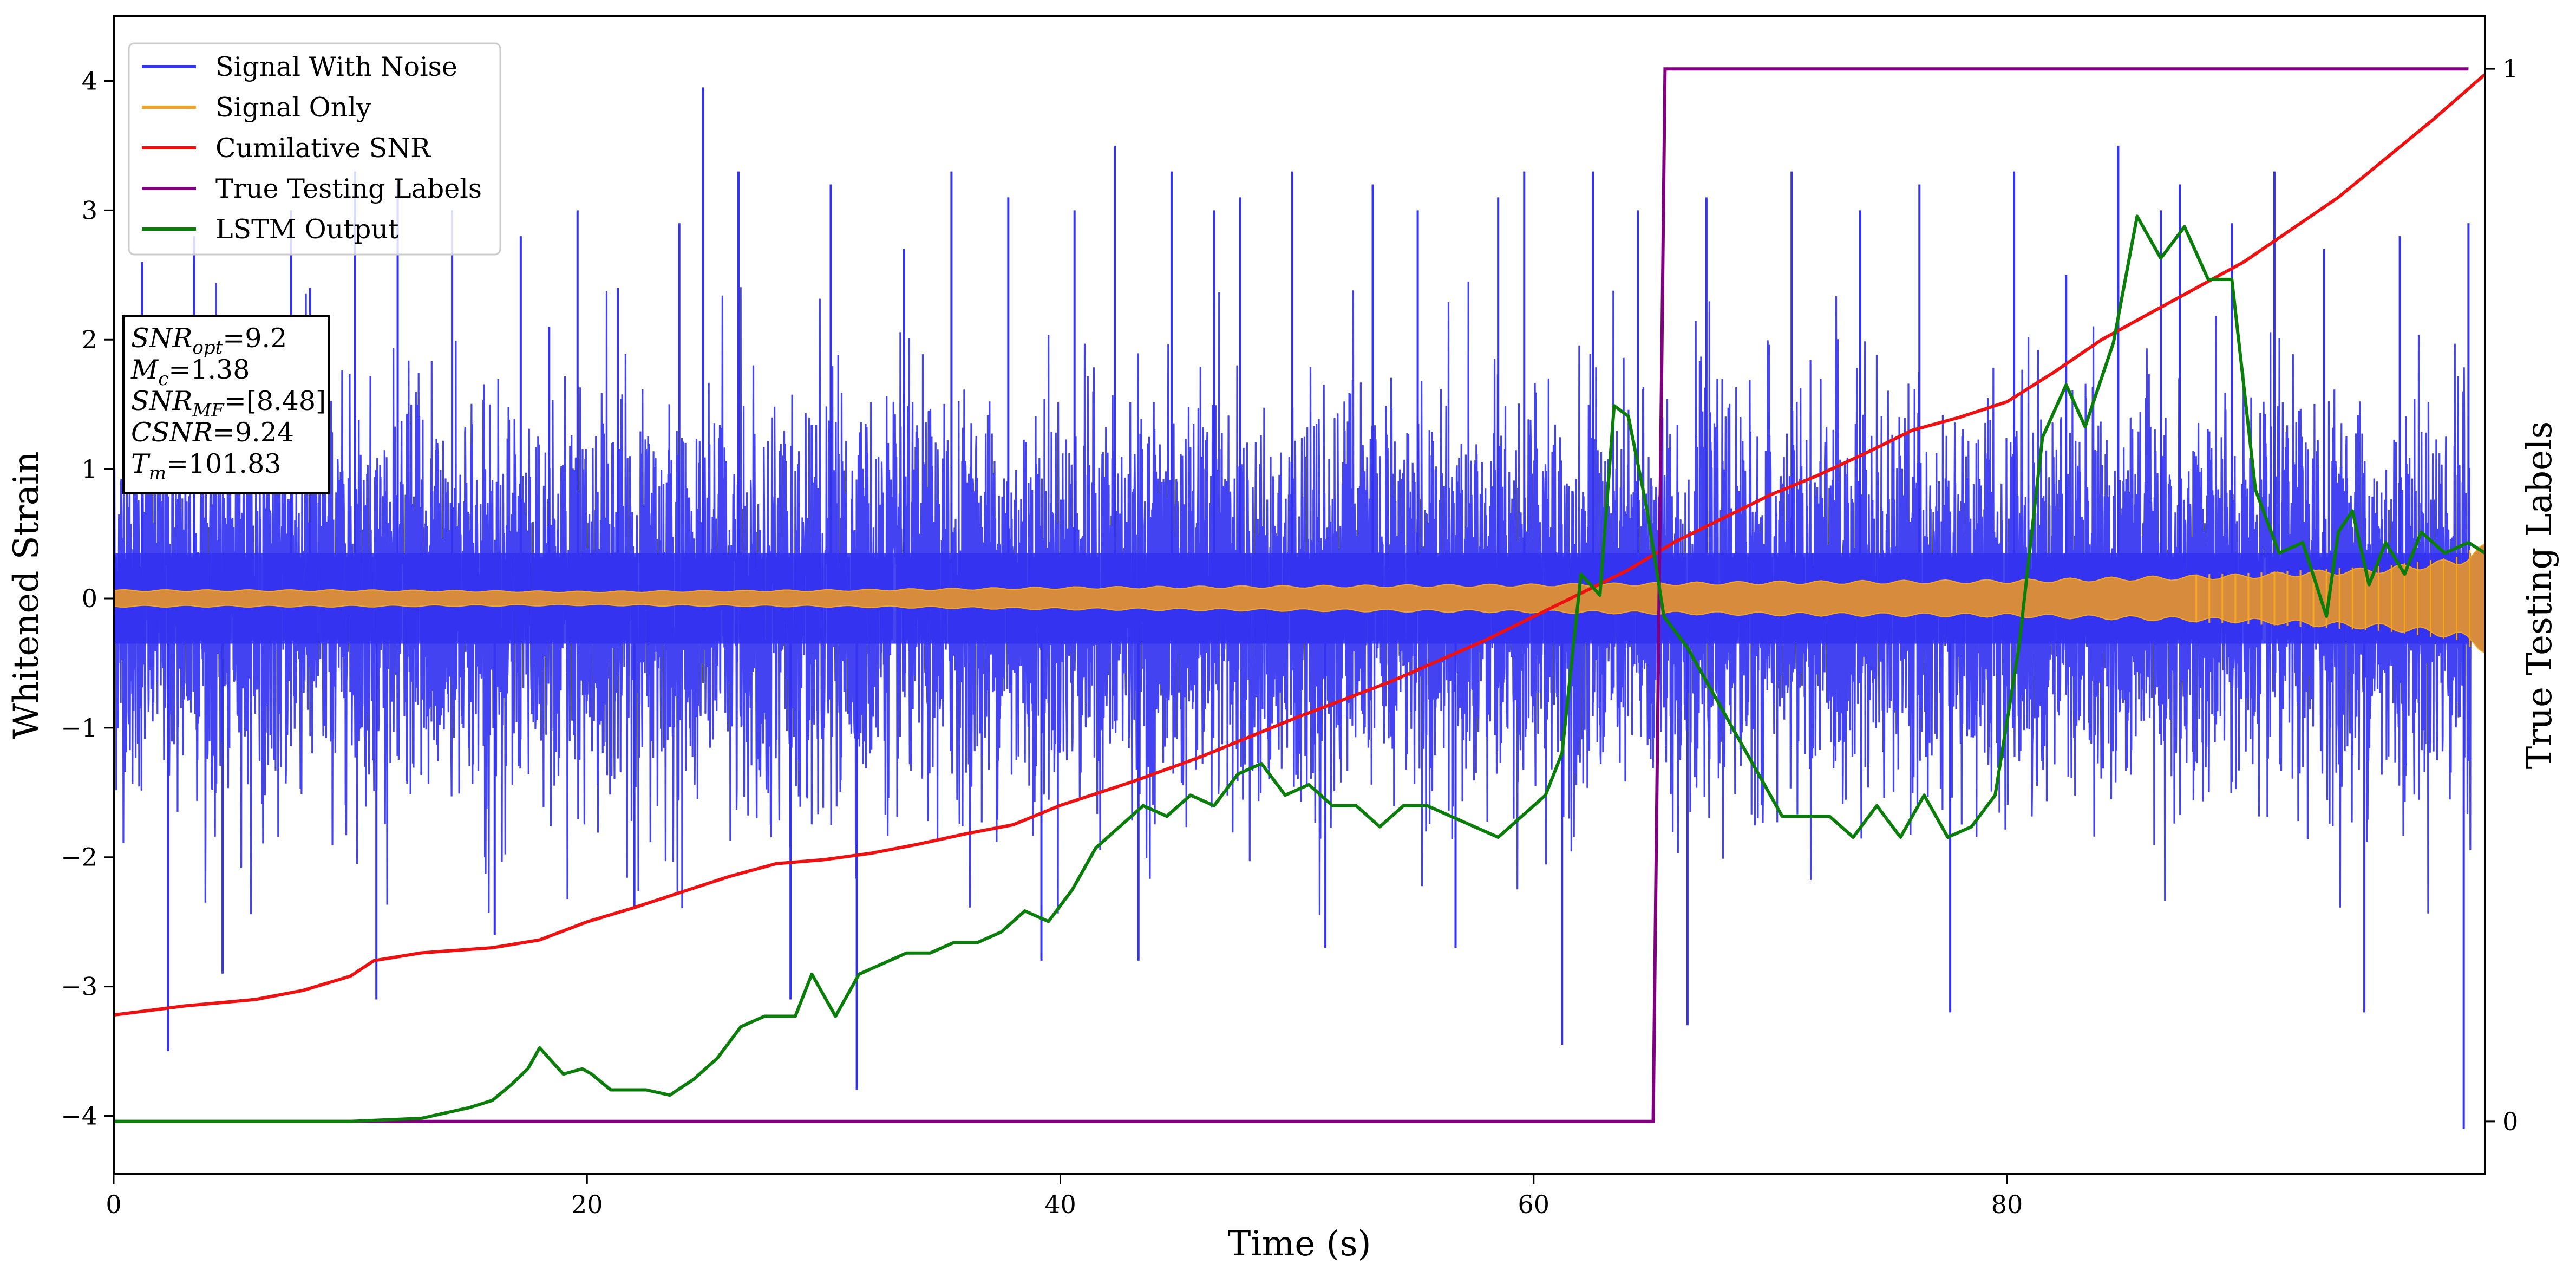 This screenshot has width=2576, height=1277. I want to click on legend-label: Signal With Noise, so click(336, 66).